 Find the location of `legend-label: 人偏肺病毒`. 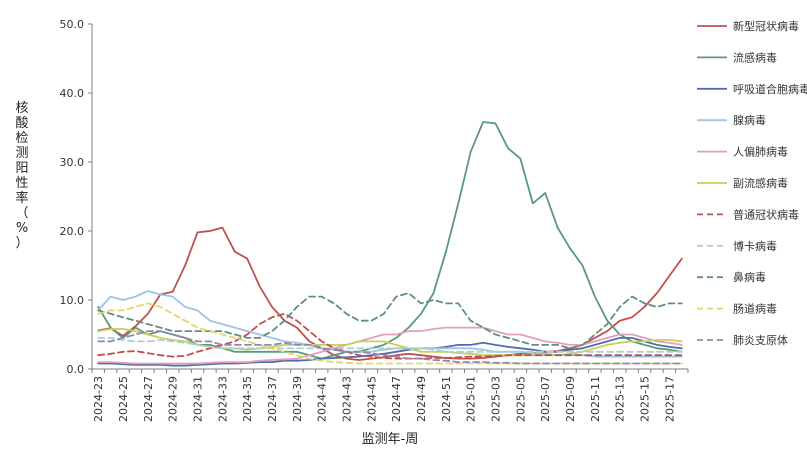

legend-label: 人偏肺病毒 is located at coordinates (760, 152).